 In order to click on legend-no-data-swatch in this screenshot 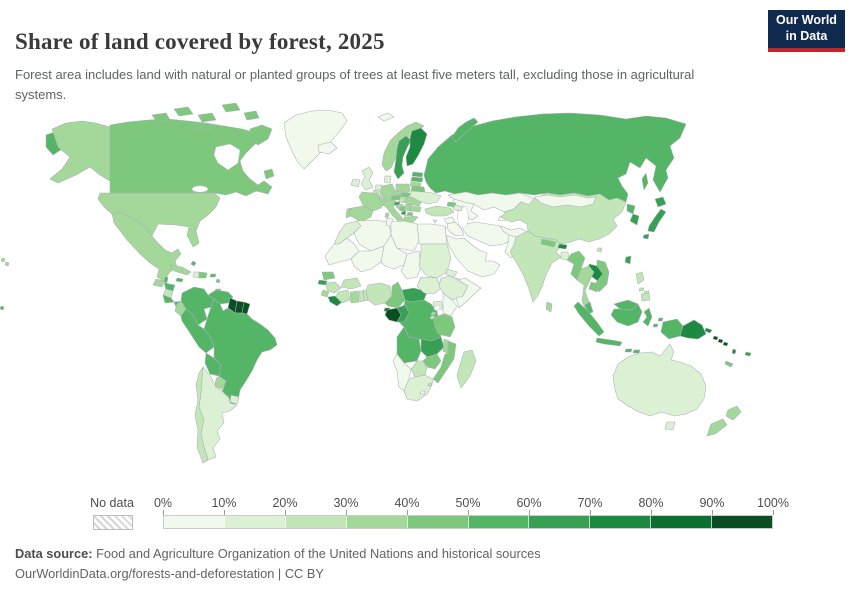, I will do `click(113, 522)`.